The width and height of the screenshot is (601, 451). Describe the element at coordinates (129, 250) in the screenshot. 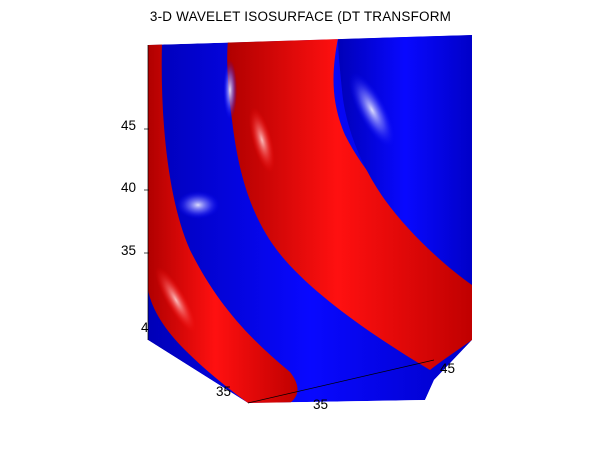

I see `z-tick-label-35: 35` at that location.